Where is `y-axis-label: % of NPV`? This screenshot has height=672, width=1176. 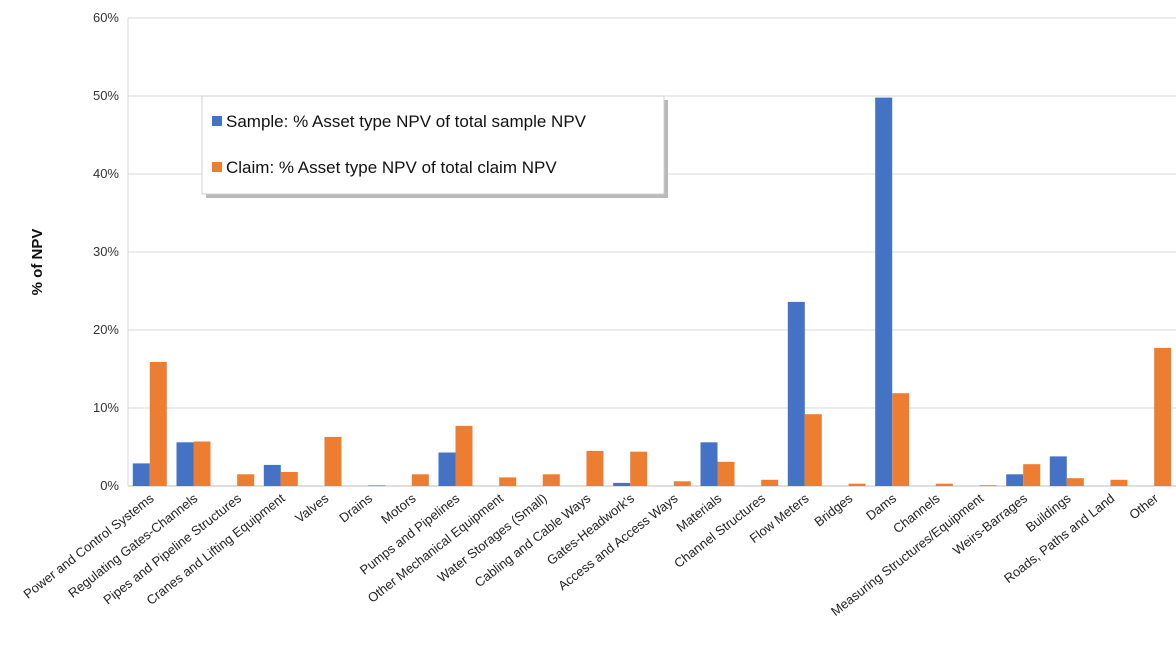 y-axis-label: % of NPV is located at coordinates (37, 262).